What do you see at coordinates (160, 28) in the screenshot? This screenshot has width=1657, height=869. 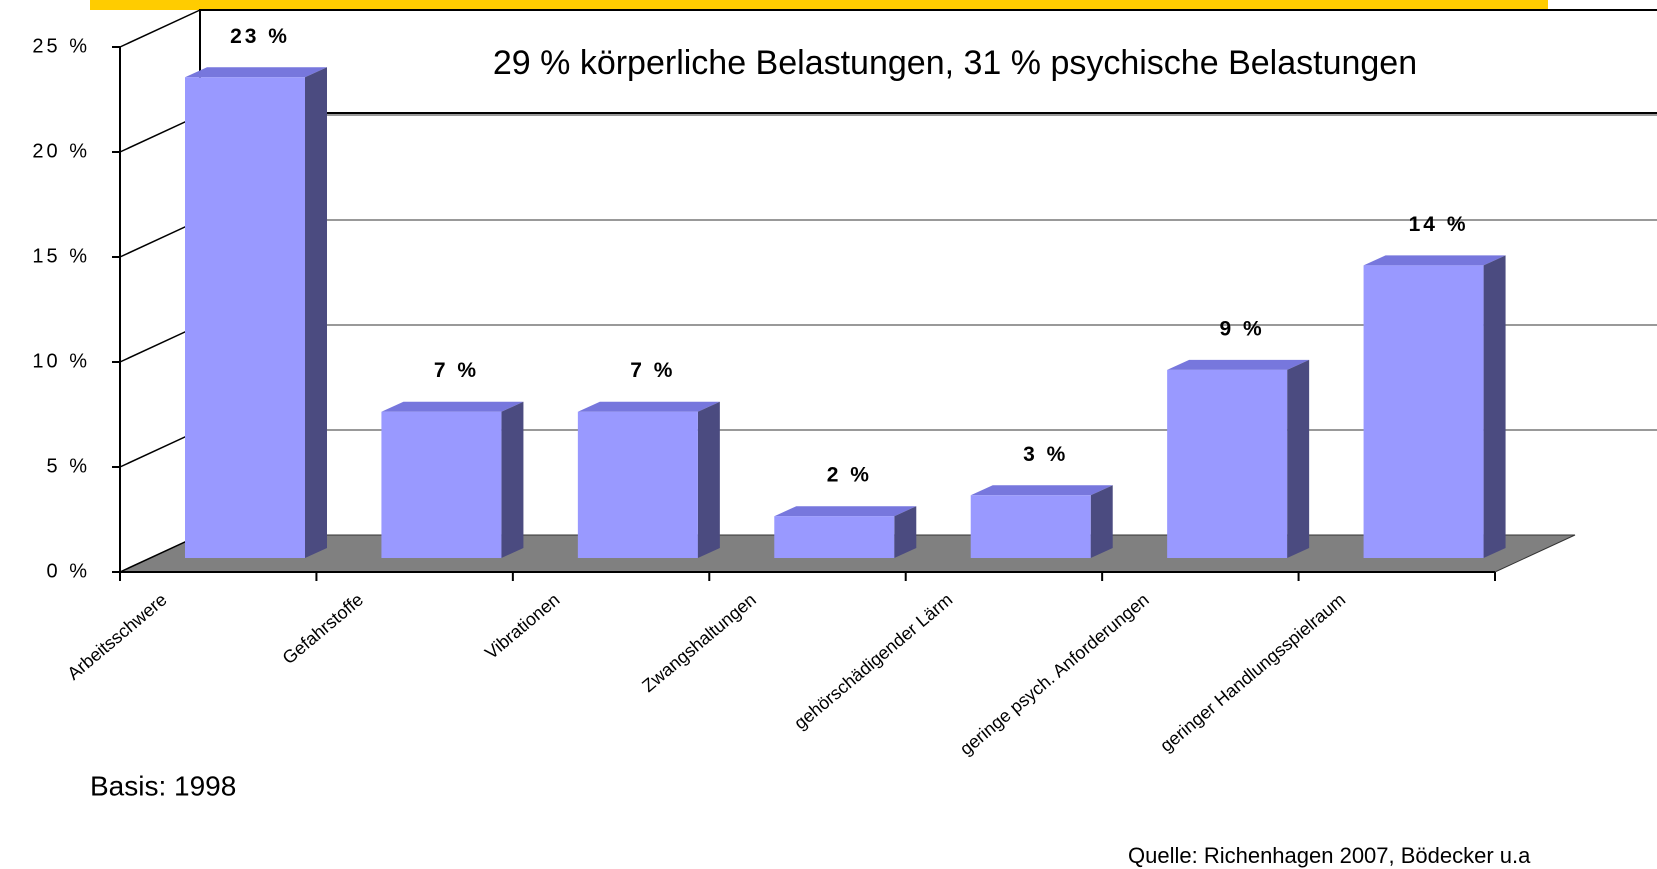 I see `wall-grid-line` at bounding box center [160, 28].